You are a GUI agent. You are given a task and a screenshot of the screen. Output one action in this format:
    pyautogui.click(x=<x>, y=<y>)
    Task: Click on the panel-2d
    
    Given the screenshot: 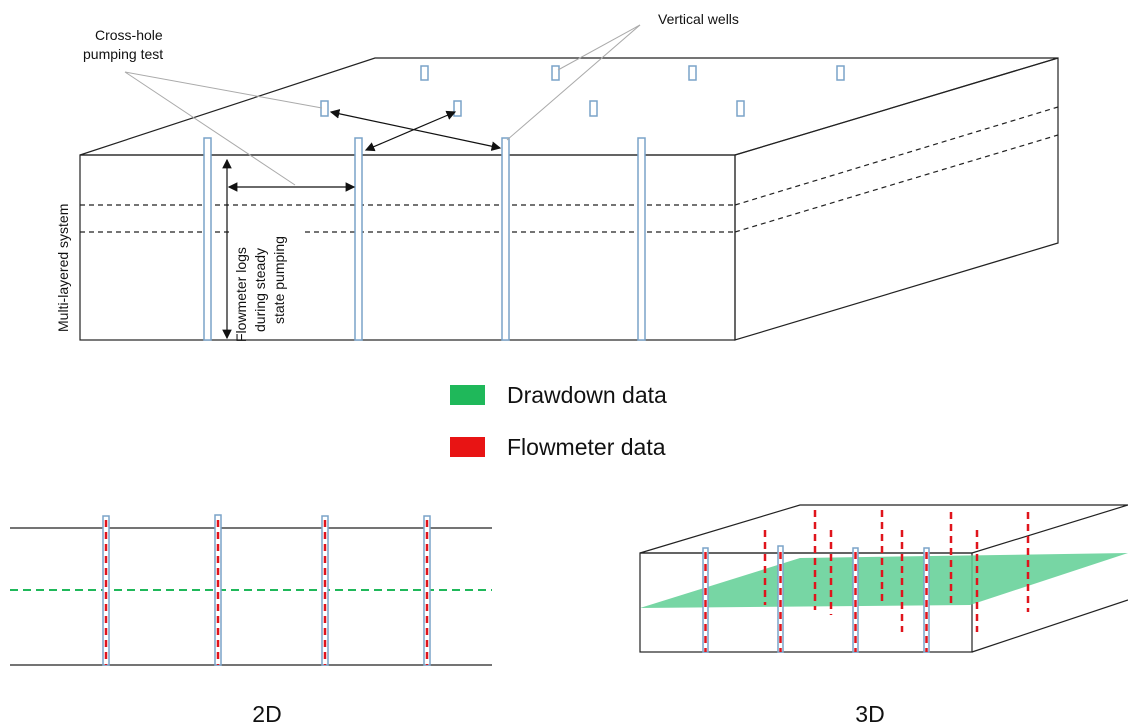 What is the action you would take?
    pyautogui.click(x=251, y=590)
    